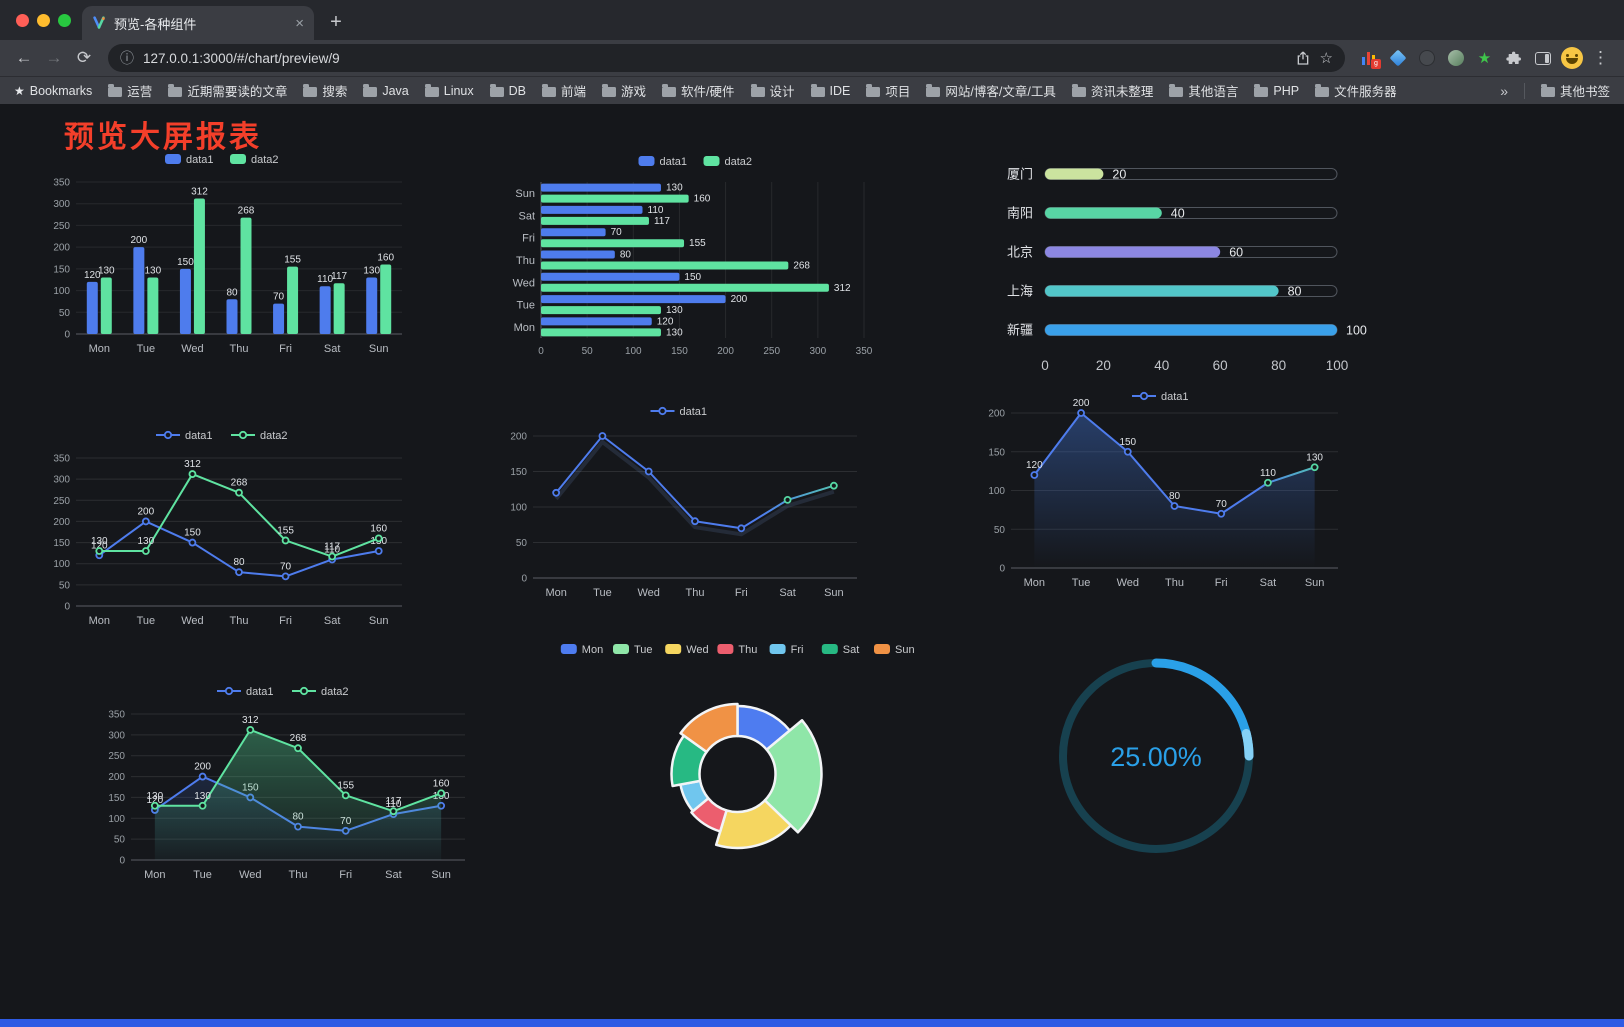 Image resolution: width=1624 pixels, height=1027 pixels. I want to click on extension-star-icon: ★, so click(1484, 58).